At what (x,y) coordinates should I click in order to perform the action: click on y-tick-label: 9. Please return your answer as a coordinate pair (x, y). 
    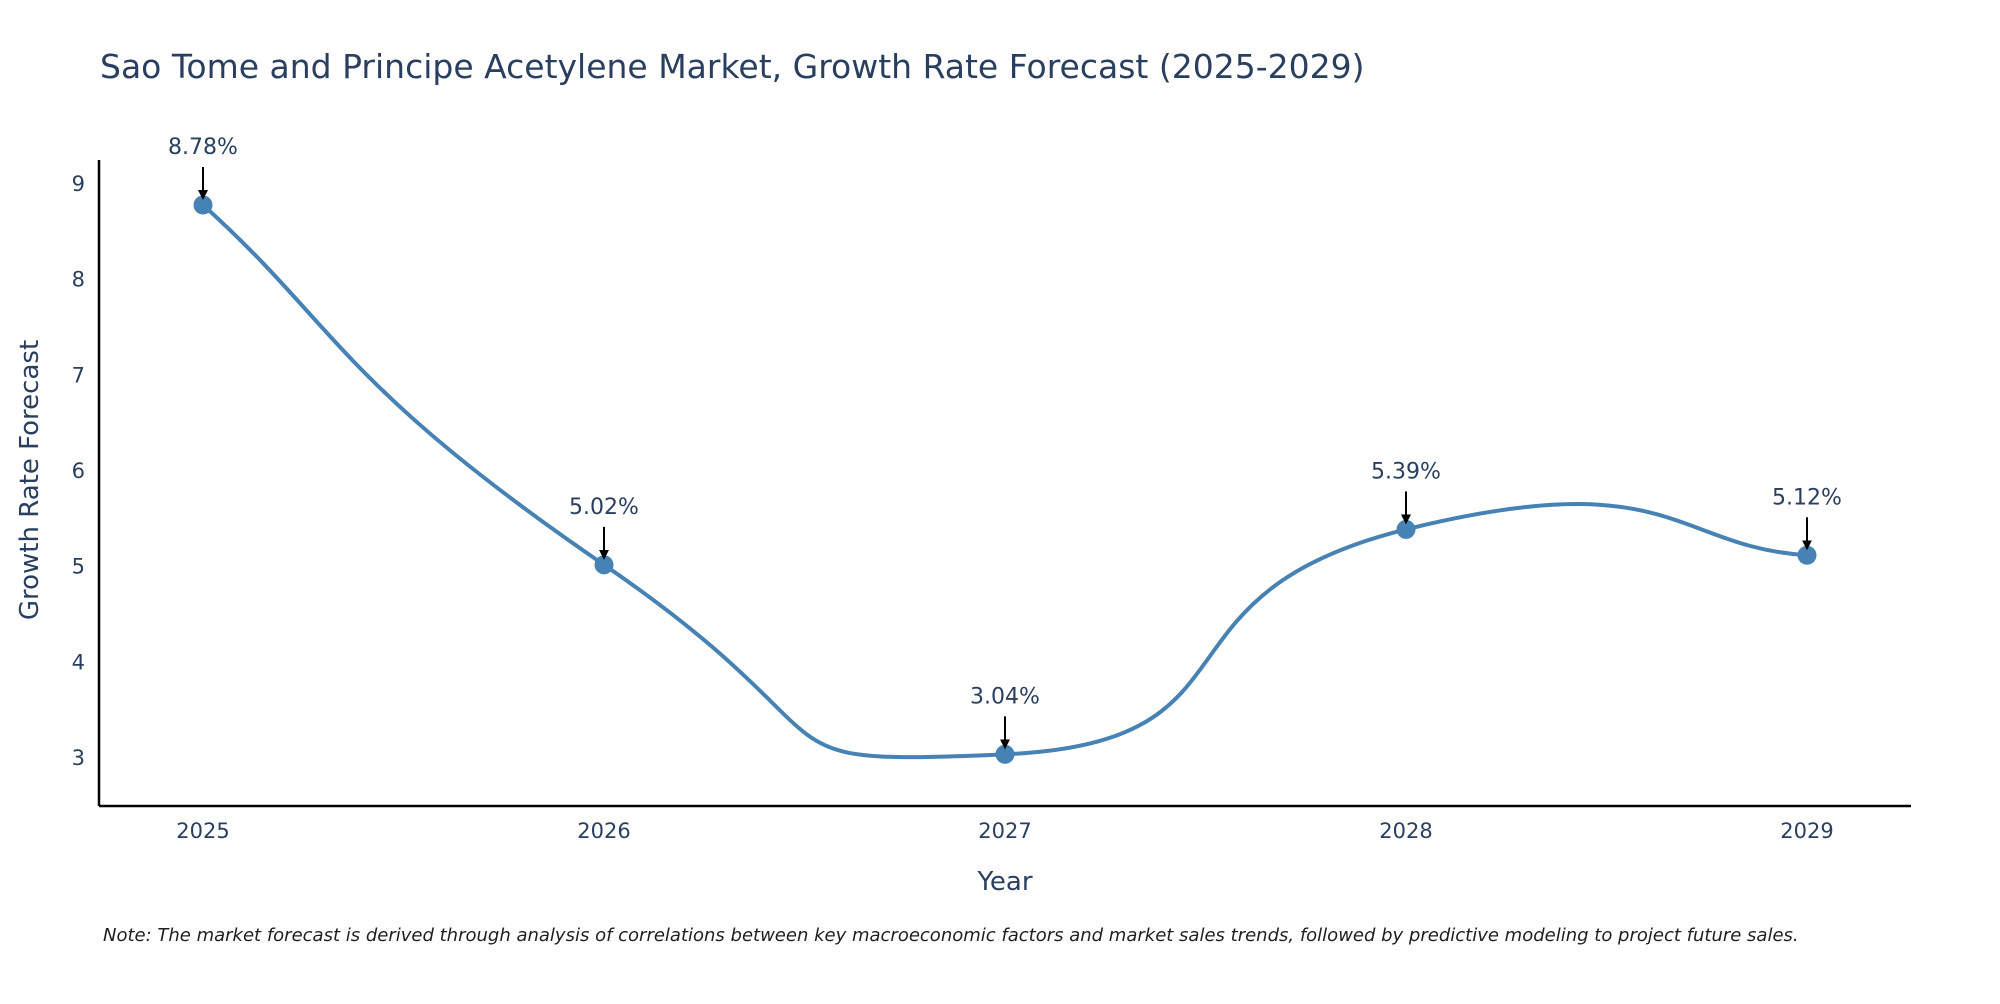
    Looking at the image, I should click on (78, 184).